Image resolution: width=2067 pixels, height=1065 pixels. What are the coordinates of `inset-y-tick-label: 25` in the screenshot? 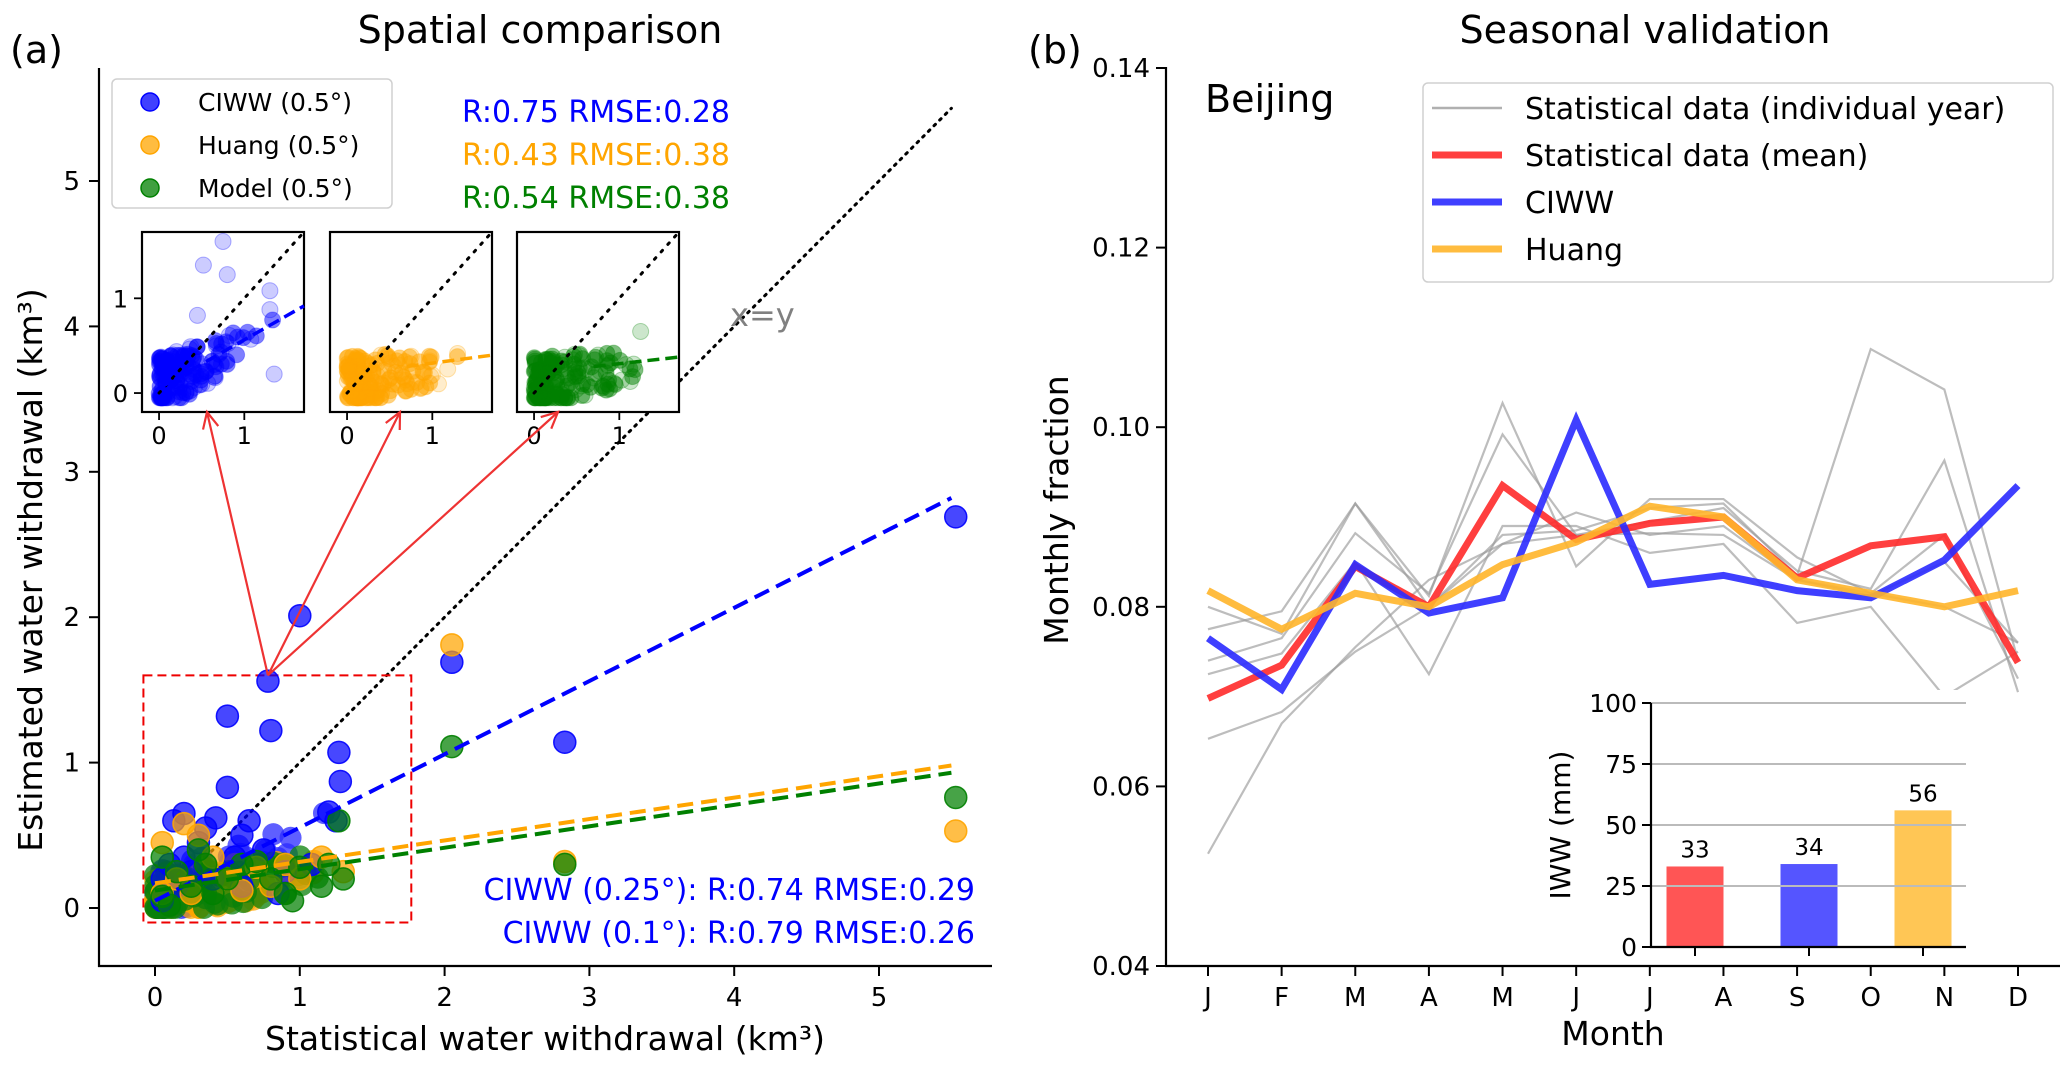 It's located at (1621, 886).